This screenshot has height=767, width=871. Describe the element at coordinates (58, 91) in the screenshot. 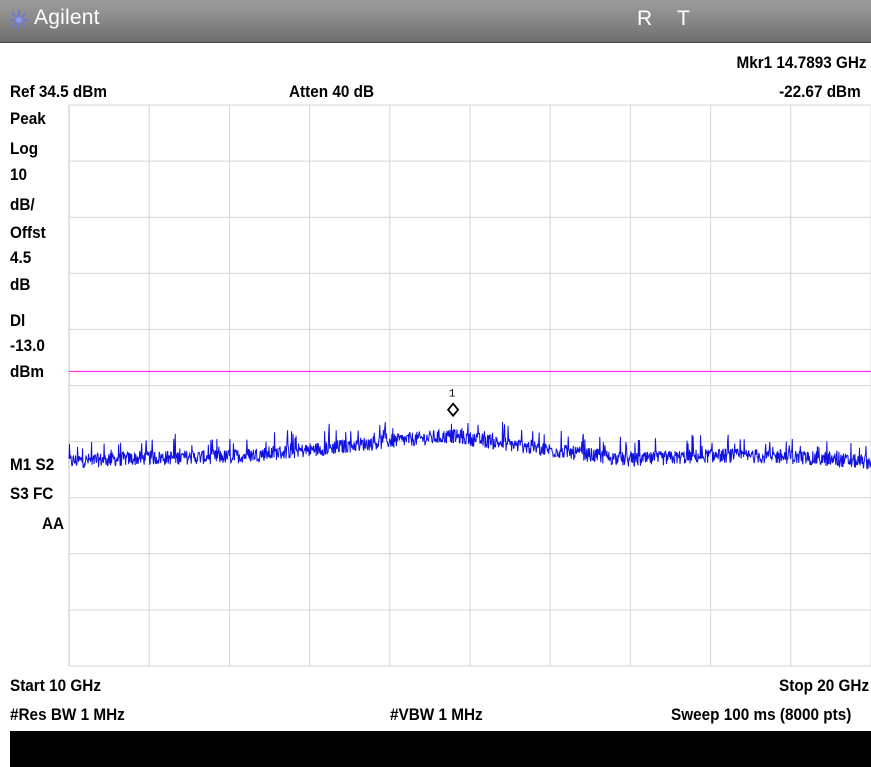

I see `reference-level: Ref 34.5 dBm` at that location.